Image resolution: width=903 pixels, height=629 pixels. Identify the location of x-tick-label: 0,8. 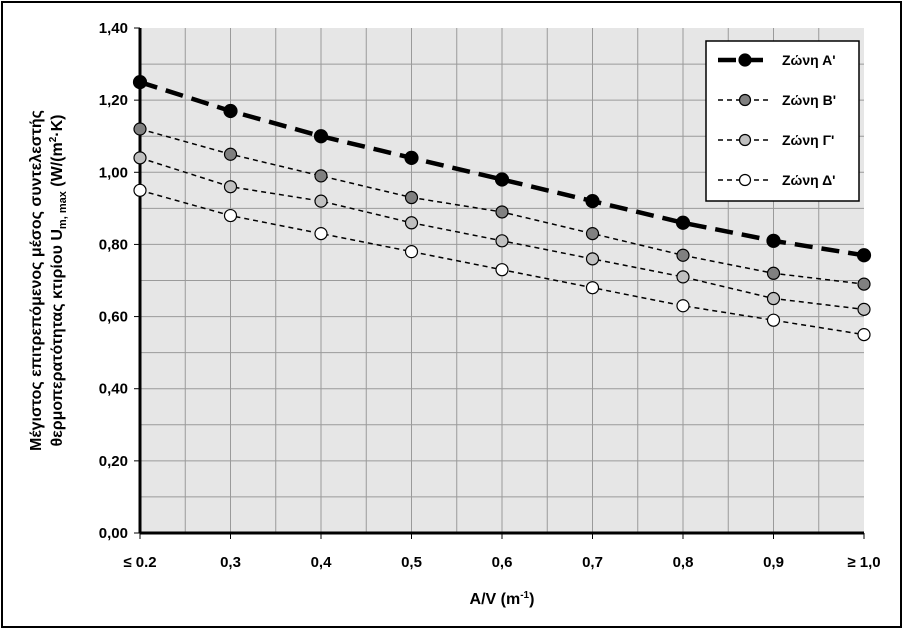
(683, 562).